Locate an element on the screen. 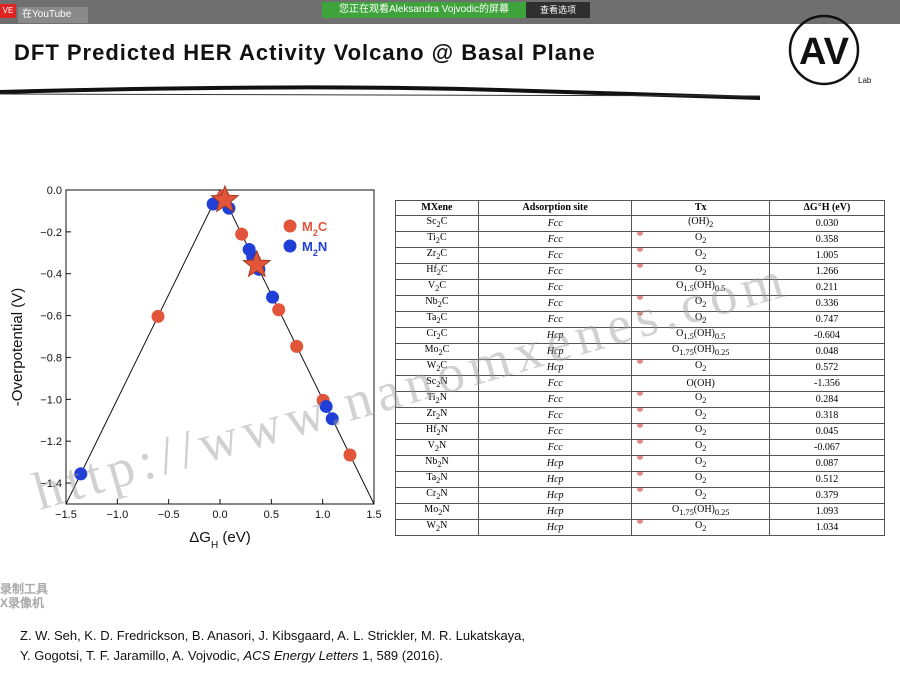 This screenshot has height=680, width=900. x-tick-label: 0.5 is located at coordinates (271, 515).